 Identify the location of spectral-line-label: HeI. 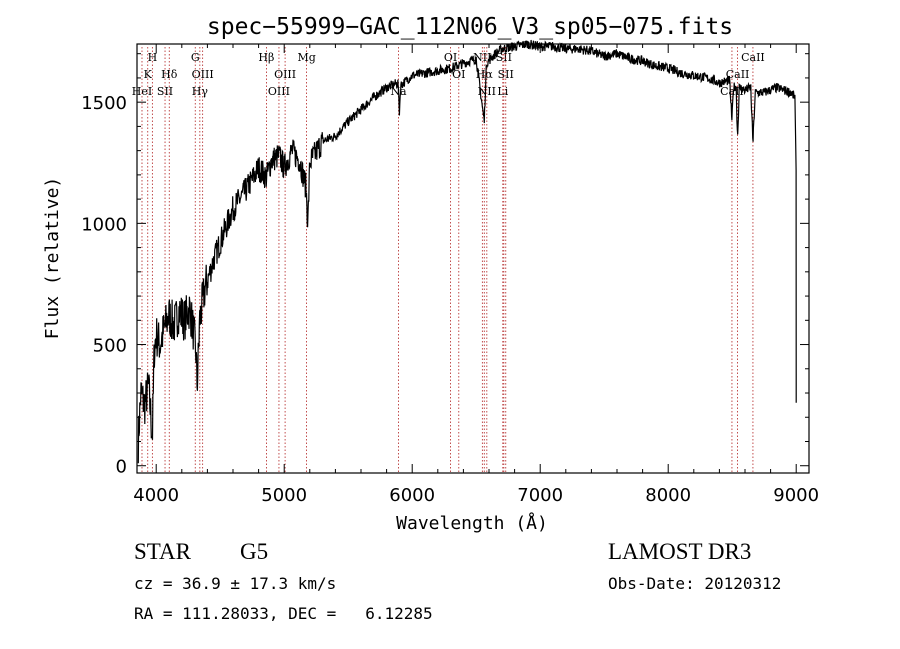
(142, 91).